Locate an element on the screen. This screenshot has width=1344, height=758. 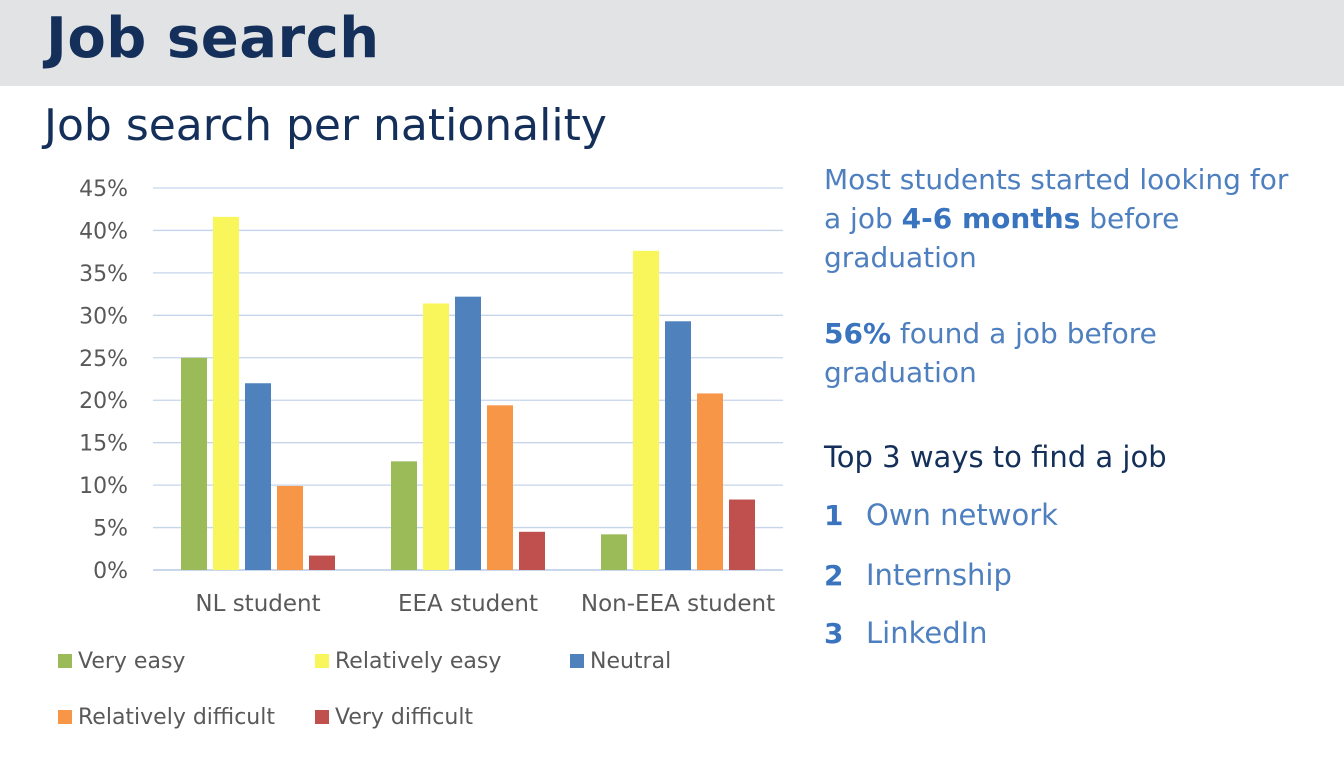
way-number: 3 is located at coordinates (834, 633).